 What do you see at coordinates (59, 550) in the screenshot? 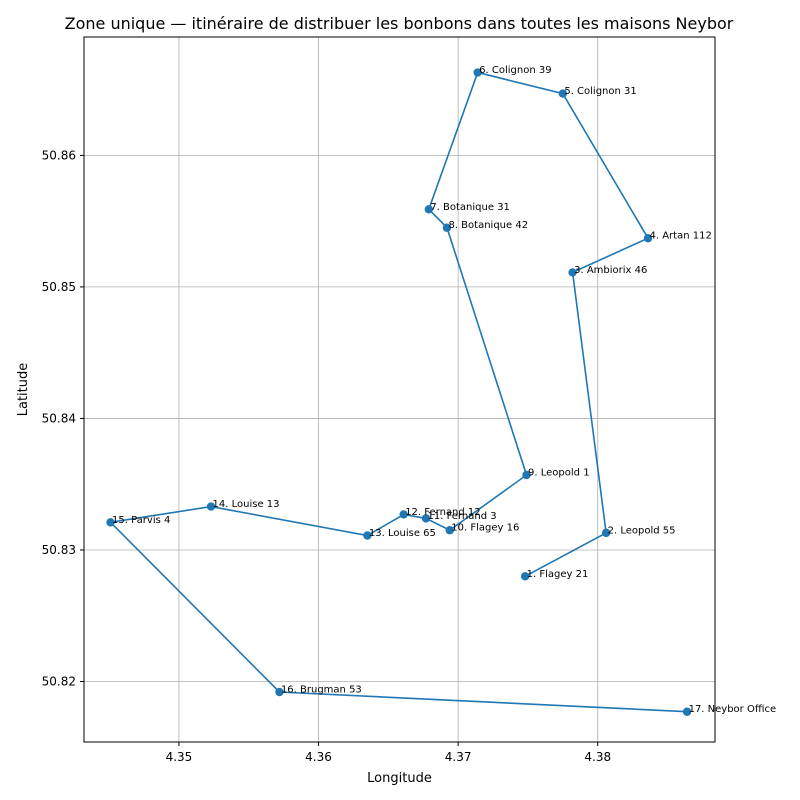
I see `y-tick-label: 50.83` at bounding box center [59, 550].